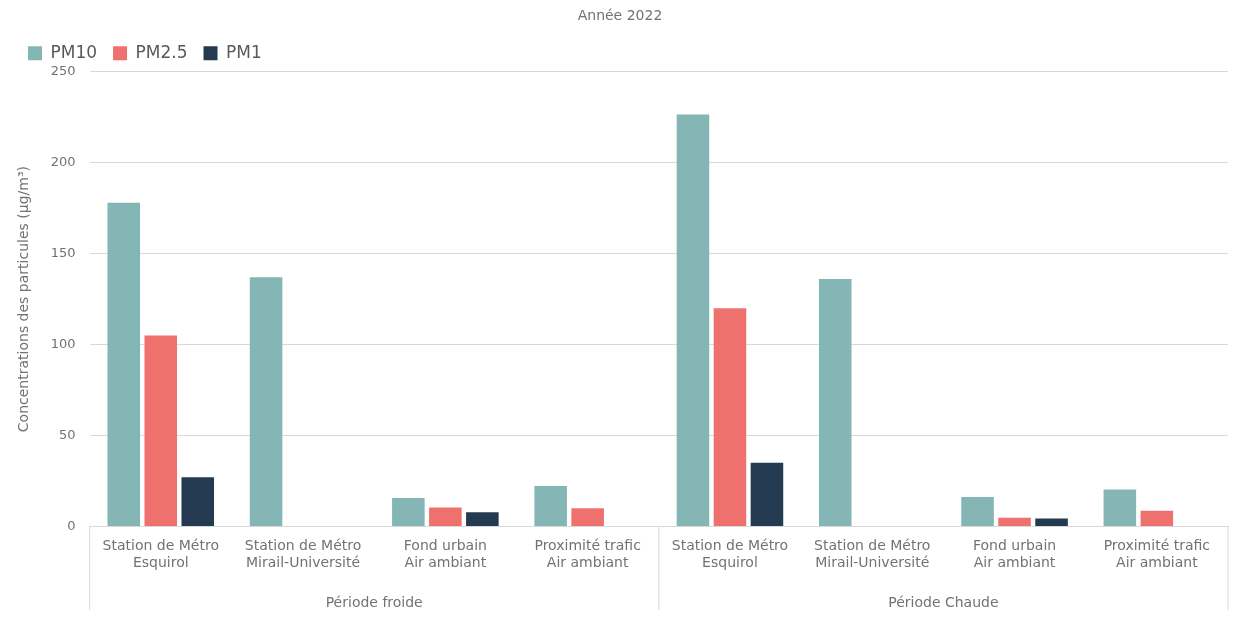 The width and height of the screenshot is (1244, 622). I want to click on legend-label: PM1, so click(244, 51).